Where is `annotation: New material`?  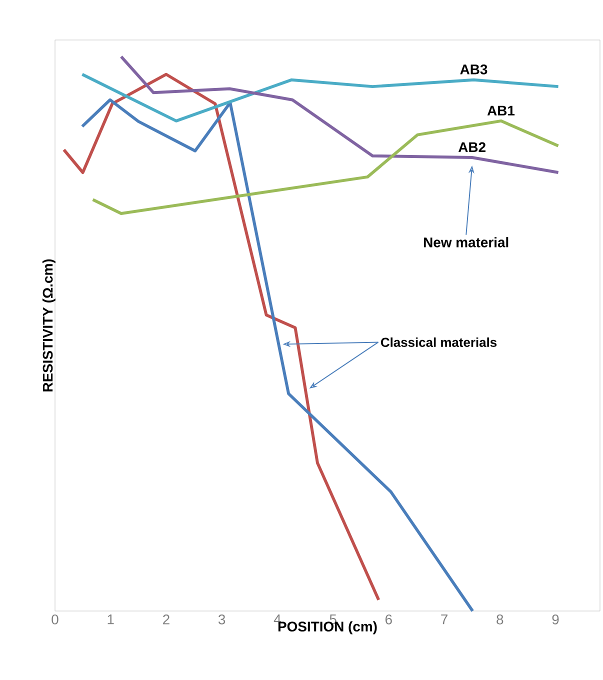 annotation: New material is located at coordinates (466, 242).